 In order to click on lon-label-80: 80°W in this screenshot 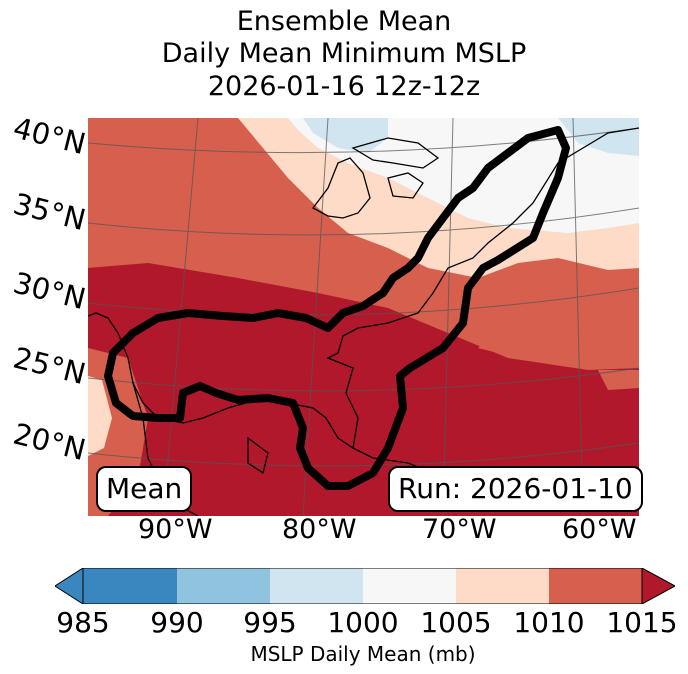, I will do `click(319, 529)`.